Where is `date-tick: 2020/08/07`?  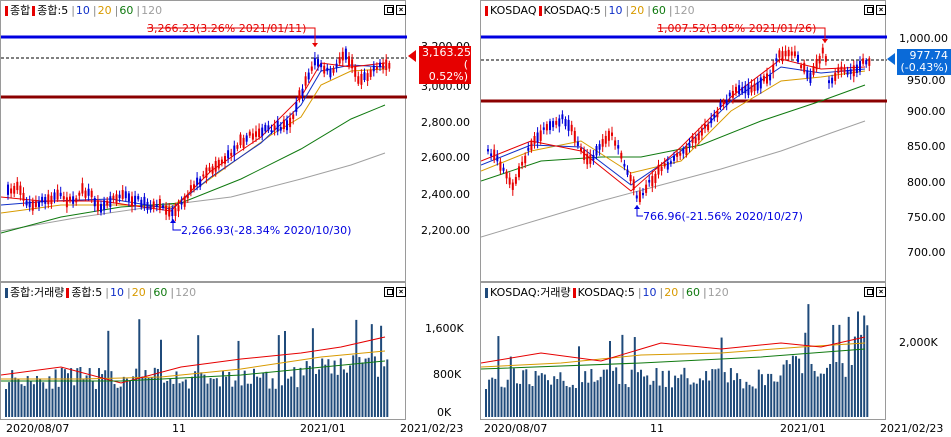 date-tick: 2020/08/07 is located at coordinates (38, 428).